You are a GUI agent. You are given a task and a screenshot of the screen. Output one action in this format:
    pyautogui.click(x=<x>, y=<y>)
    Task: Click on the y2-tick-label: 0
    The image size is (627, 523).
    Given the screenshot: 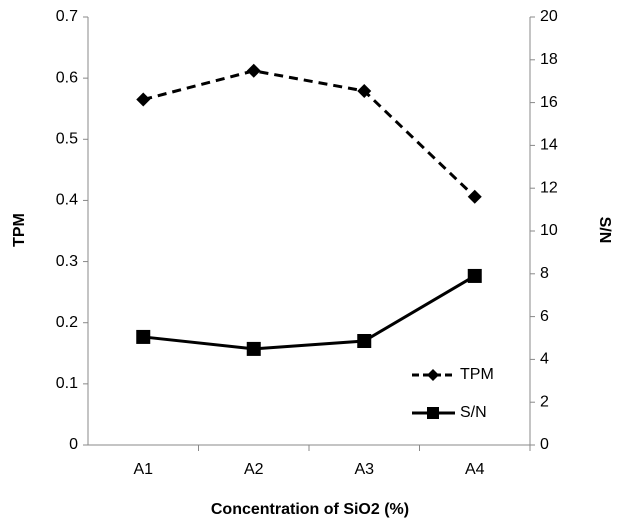 What is the action you would take?
    pyautogui.click(x=544, y=444)
    